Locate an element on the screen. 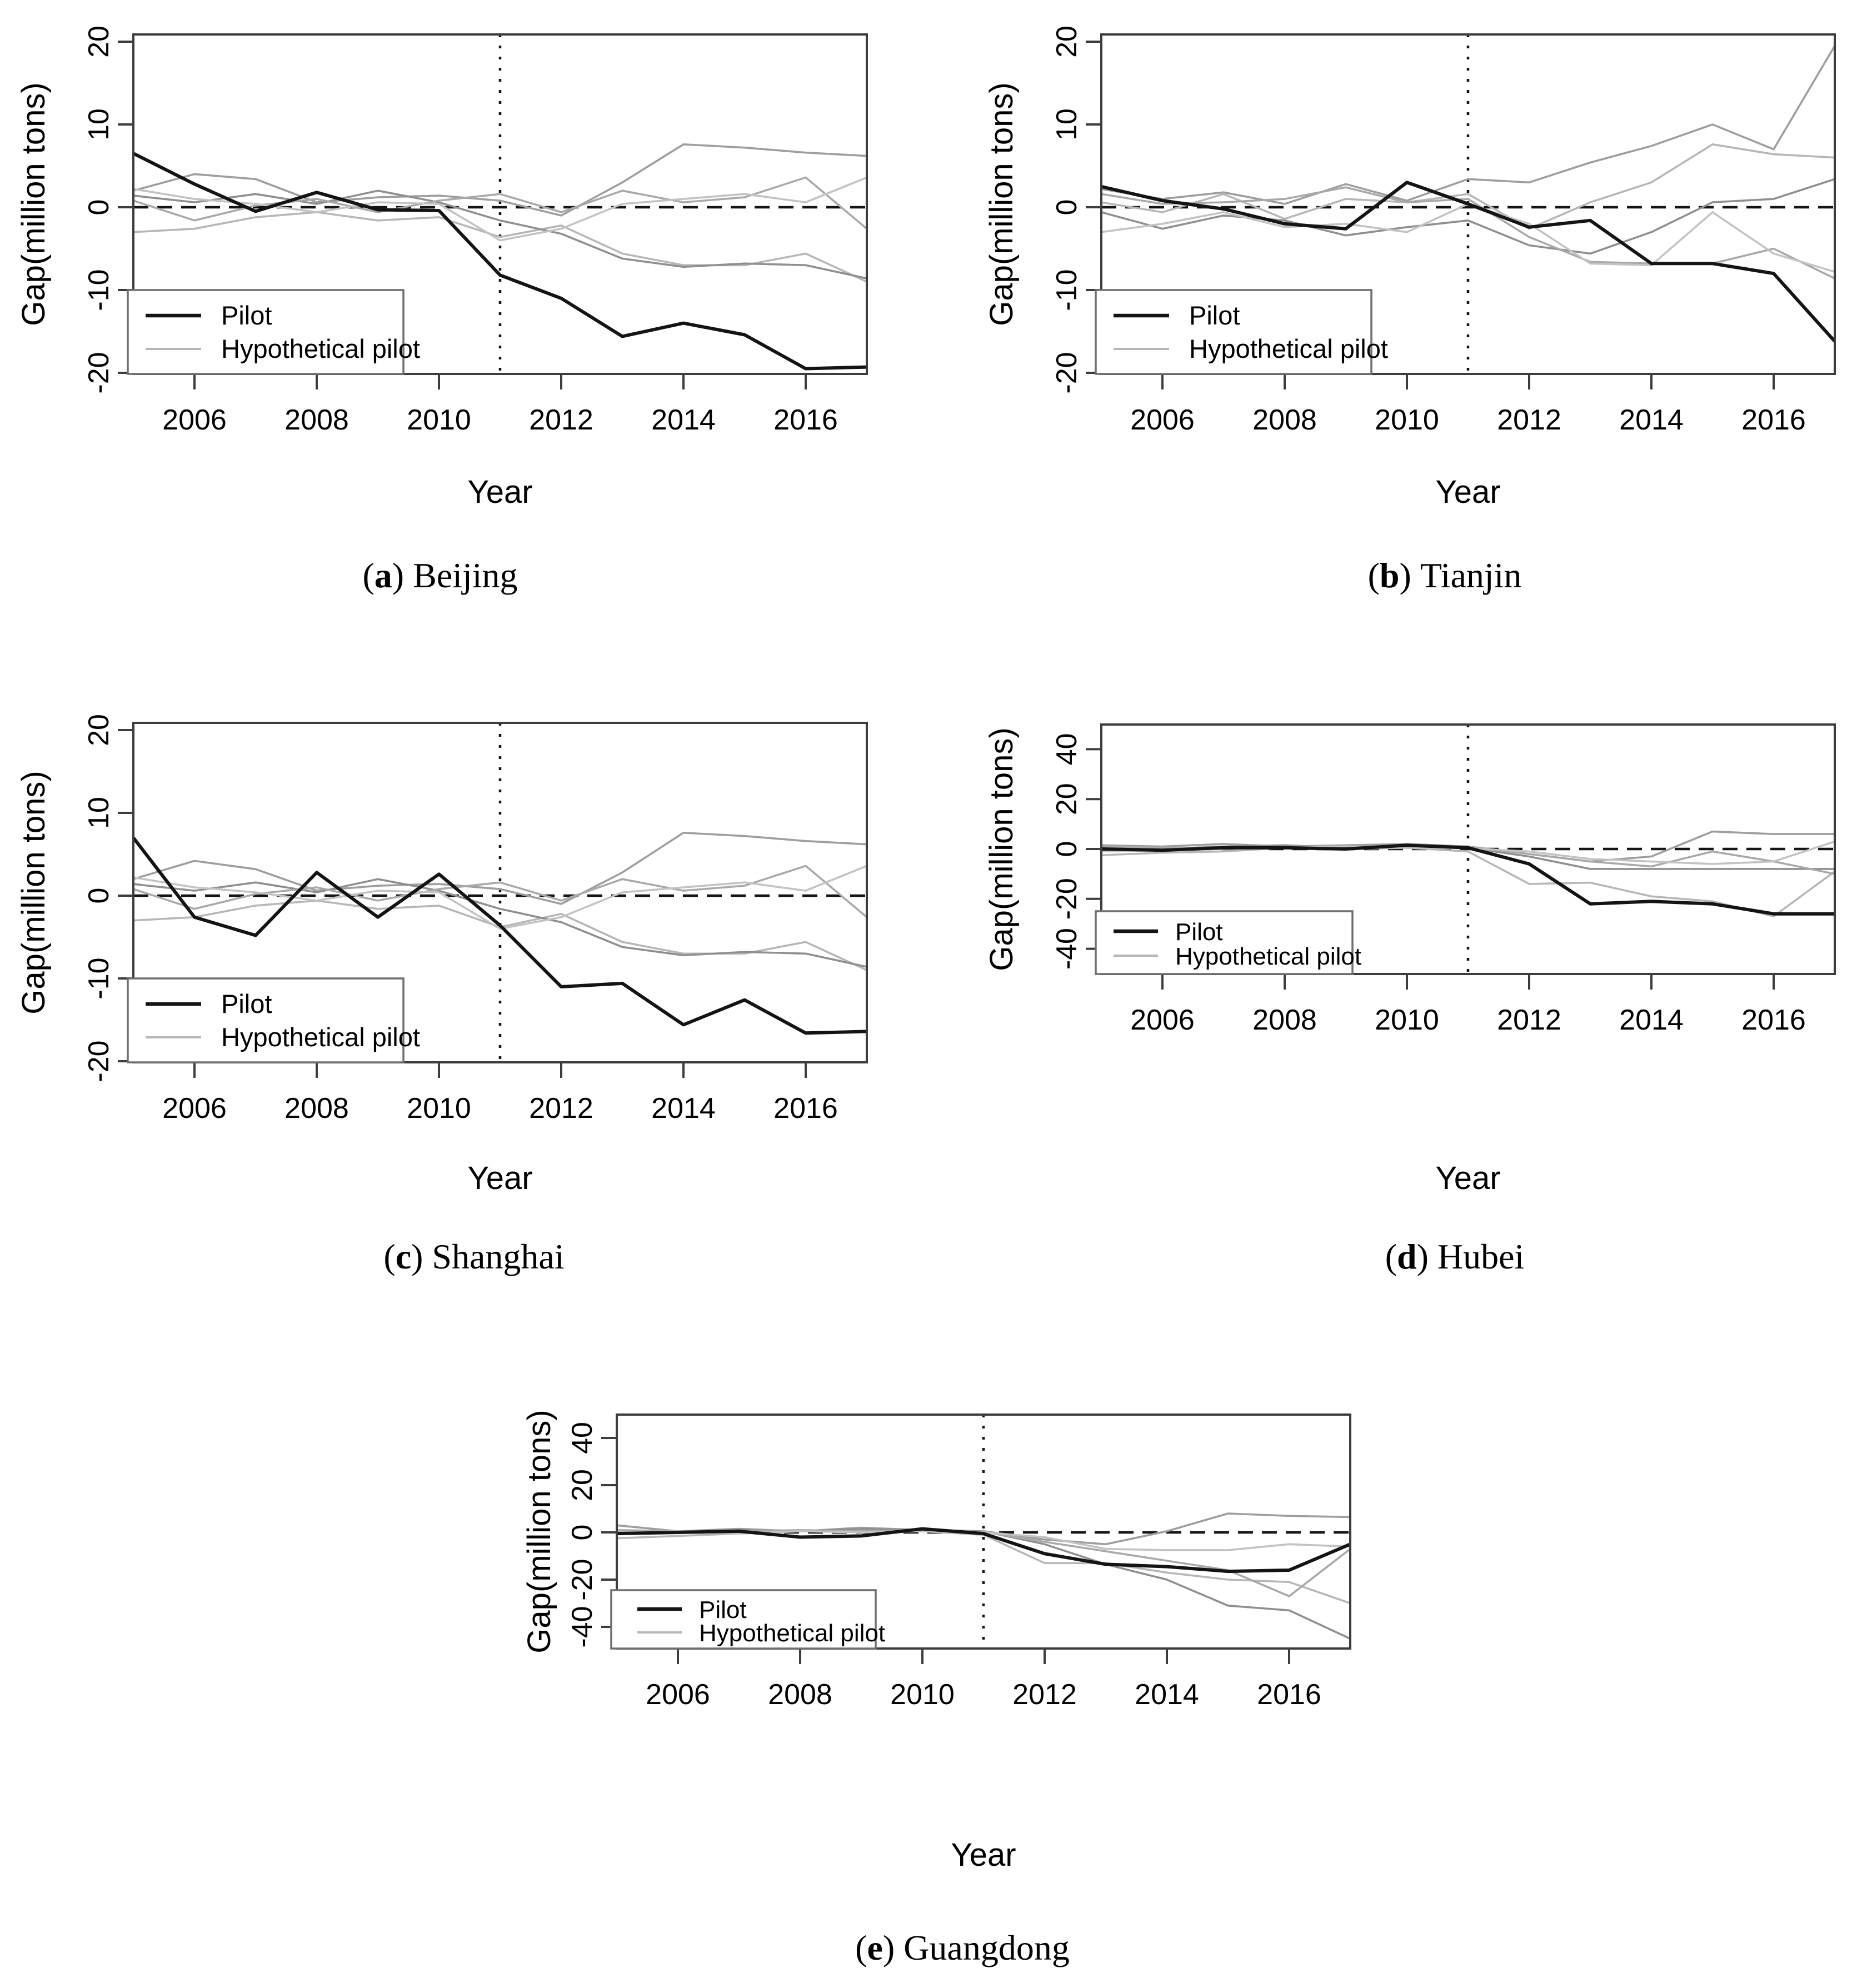  caption-shanghai: (c) Shanghai is located at coordinates (473, 1256).